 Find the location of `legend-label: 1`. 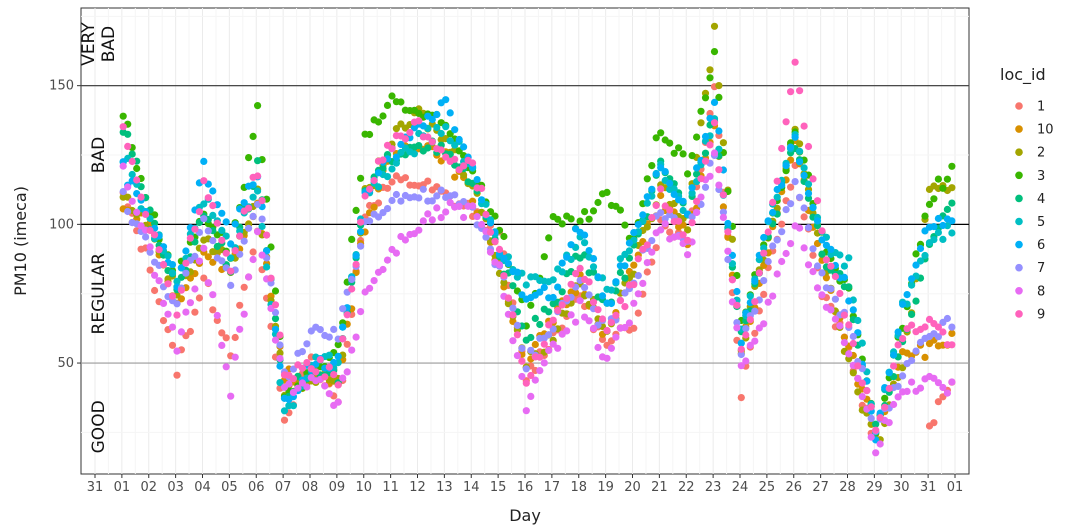

legend-label: 1 is located at coordinates (1041, 107).